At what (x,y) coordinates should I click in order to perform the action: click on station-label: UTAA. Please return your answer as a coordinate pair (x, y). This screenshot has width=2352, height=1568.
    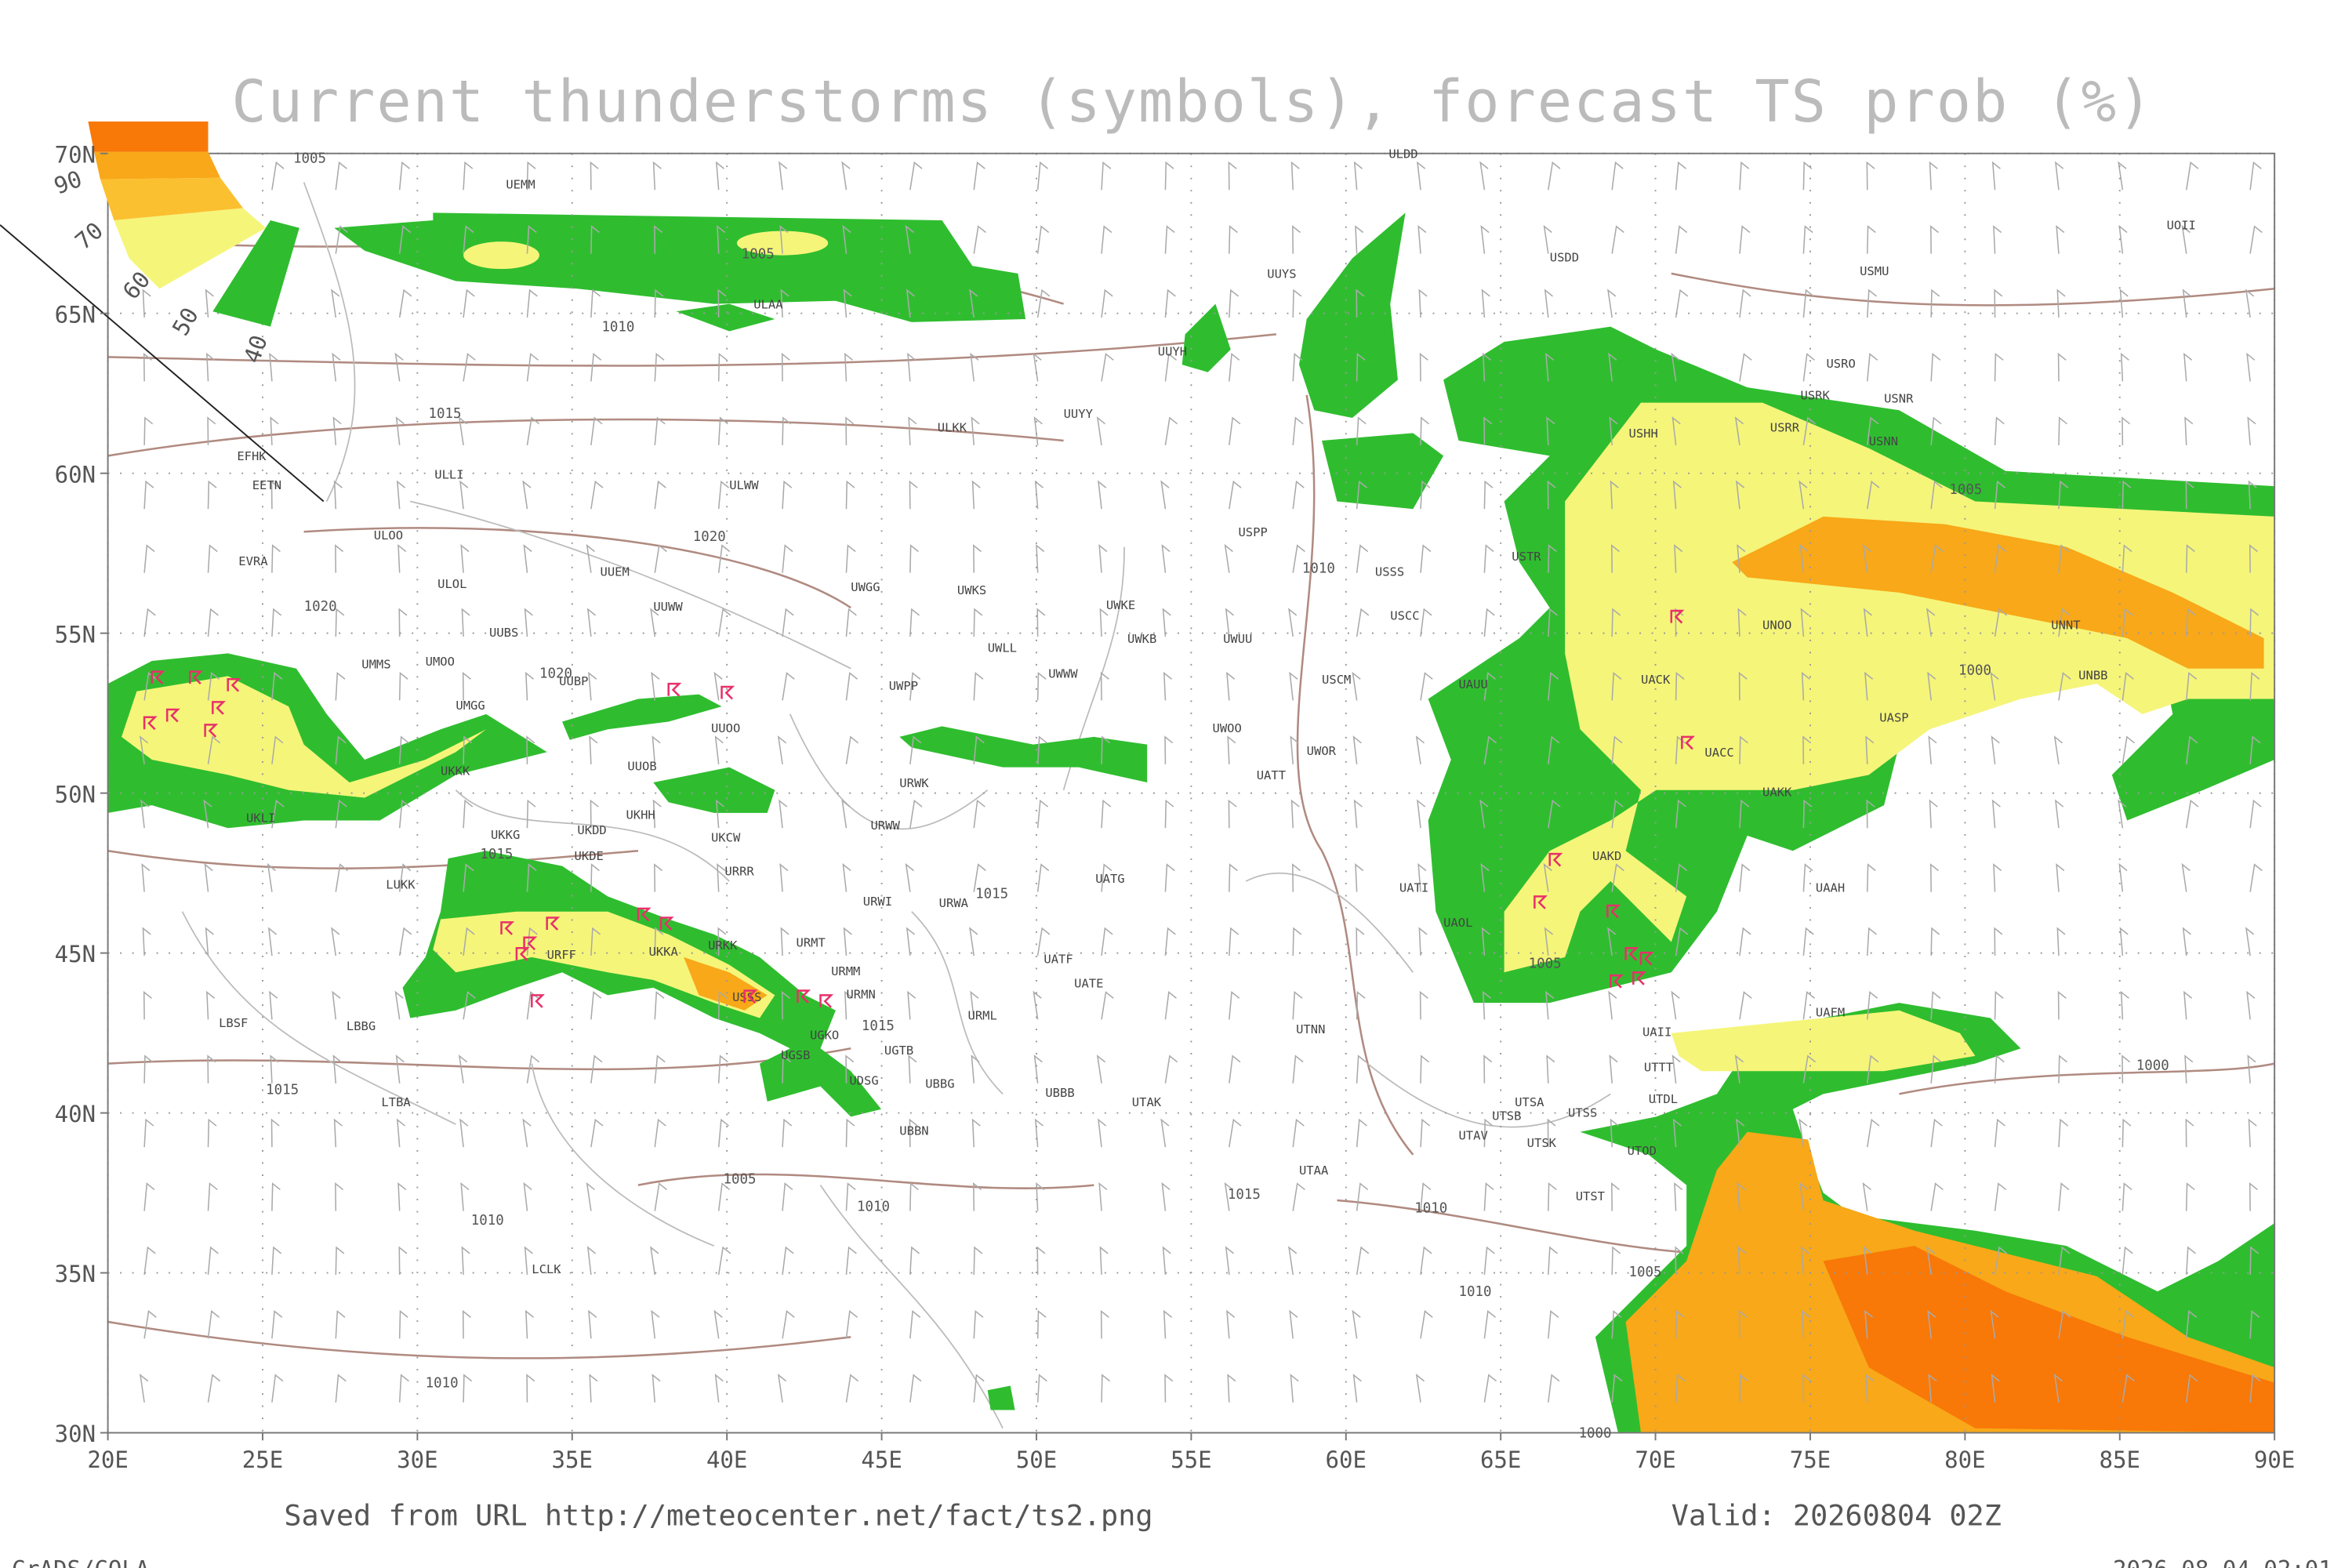
    Looking at the image, I should click on (1314, 1170).